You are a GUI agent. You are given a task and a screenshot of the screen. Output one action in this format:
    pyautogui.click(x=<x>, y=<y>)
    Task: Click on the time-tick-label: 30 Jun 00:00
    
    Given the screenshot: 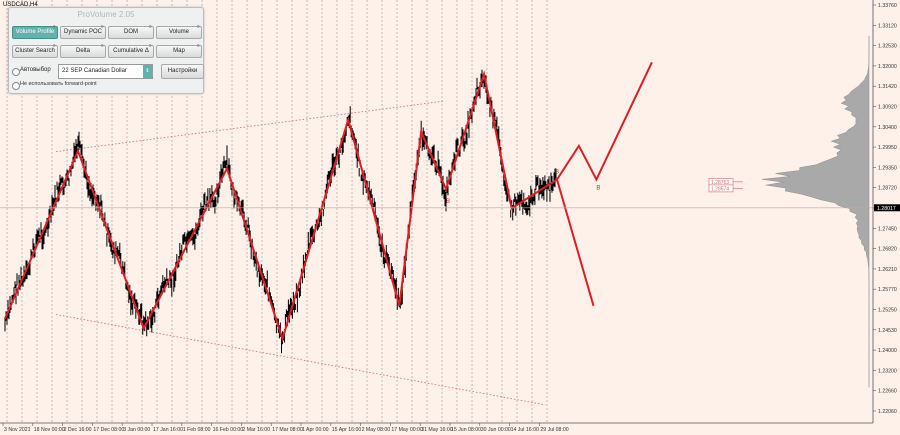 What is the action you would take?
    pyautogui.click(x=496, y=430)
    